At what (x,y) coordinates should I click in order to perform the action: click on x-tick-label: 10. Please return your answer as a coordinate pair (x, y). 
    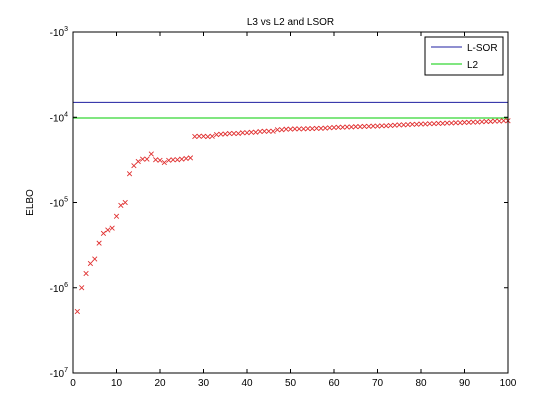
    Looking at the image, I should click on (117, 383).